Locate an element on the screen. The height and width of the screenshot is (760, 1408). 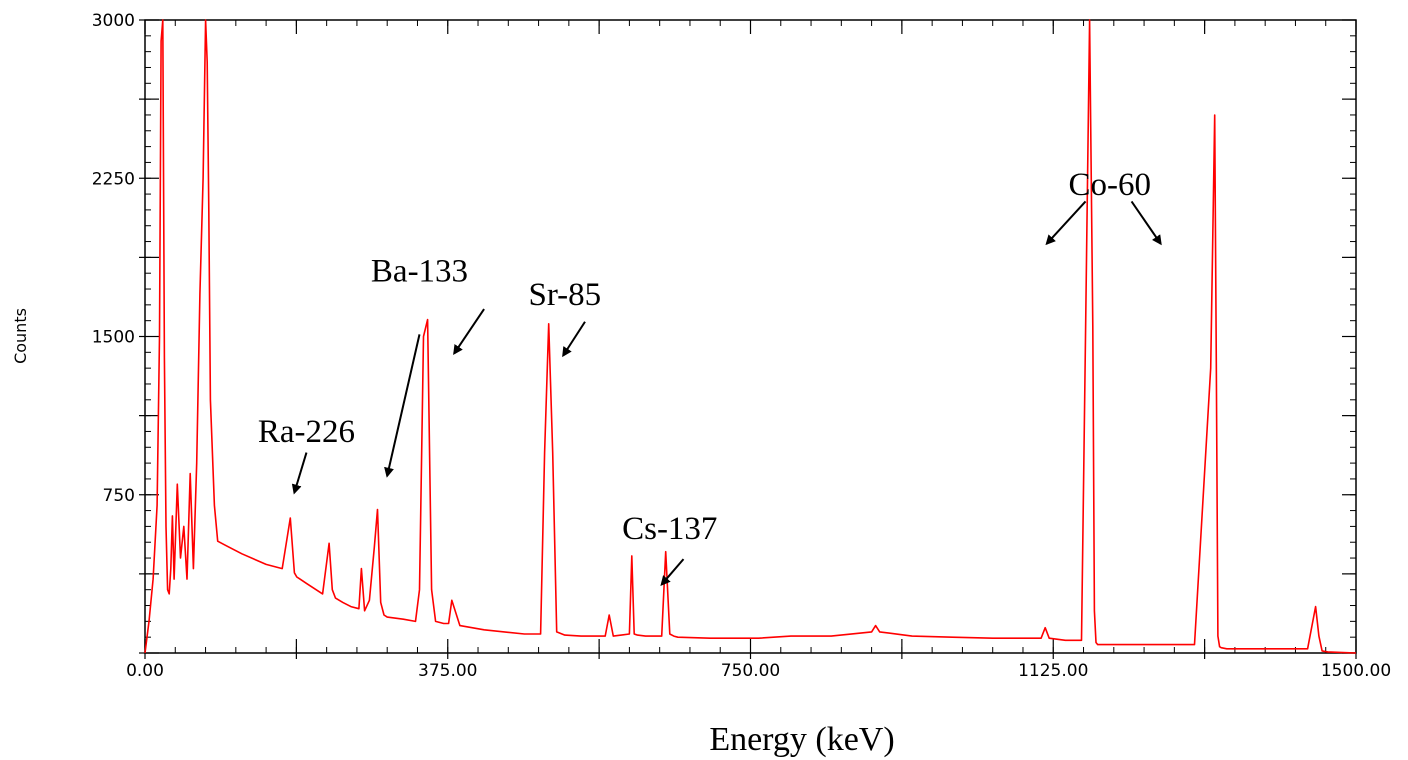
x-tick-label: 375.00 is located at coordinates (447, 671).